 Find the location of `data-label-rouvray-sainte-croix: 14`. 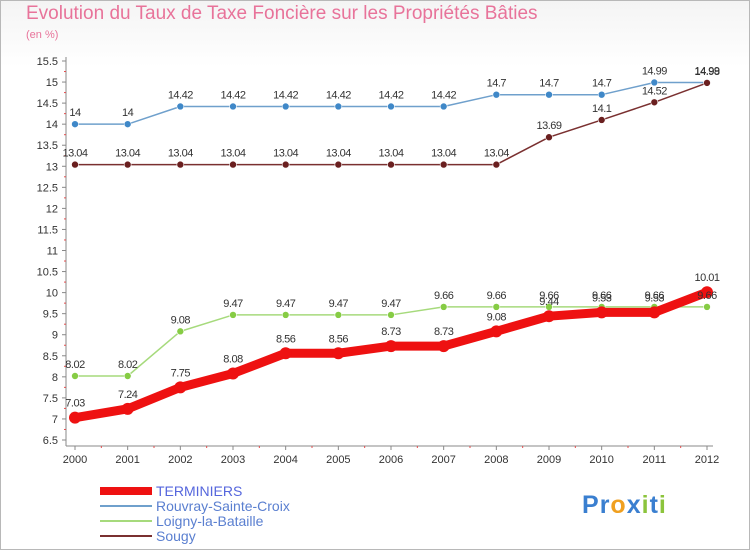

data-label-rouvray-sainte-croix: 14 is located at coordinates (75, 113).